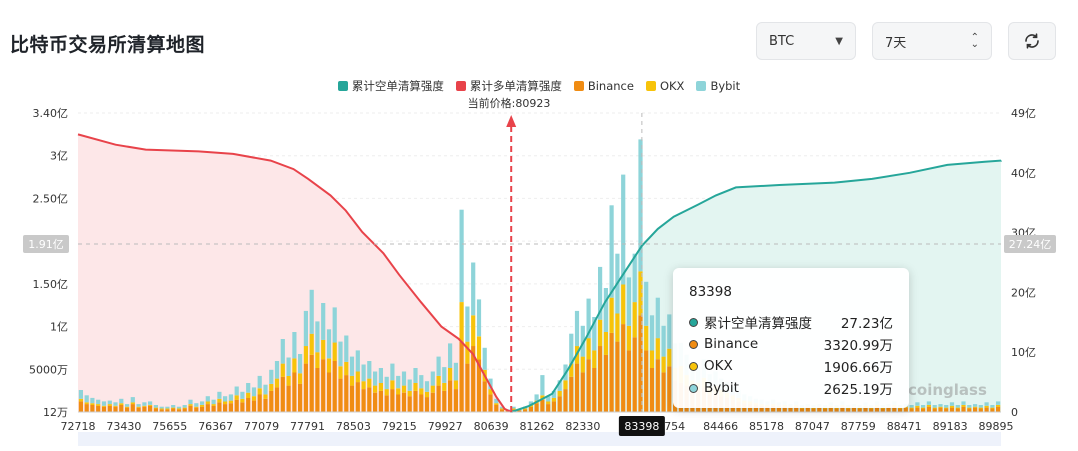 Image resolution: width=1078 pixels, height=451 pixels. What do you see at coordinates (721, 388) in the screenshot?
I see `tooltip-name: Bybit` at bounding box center [721, 388].